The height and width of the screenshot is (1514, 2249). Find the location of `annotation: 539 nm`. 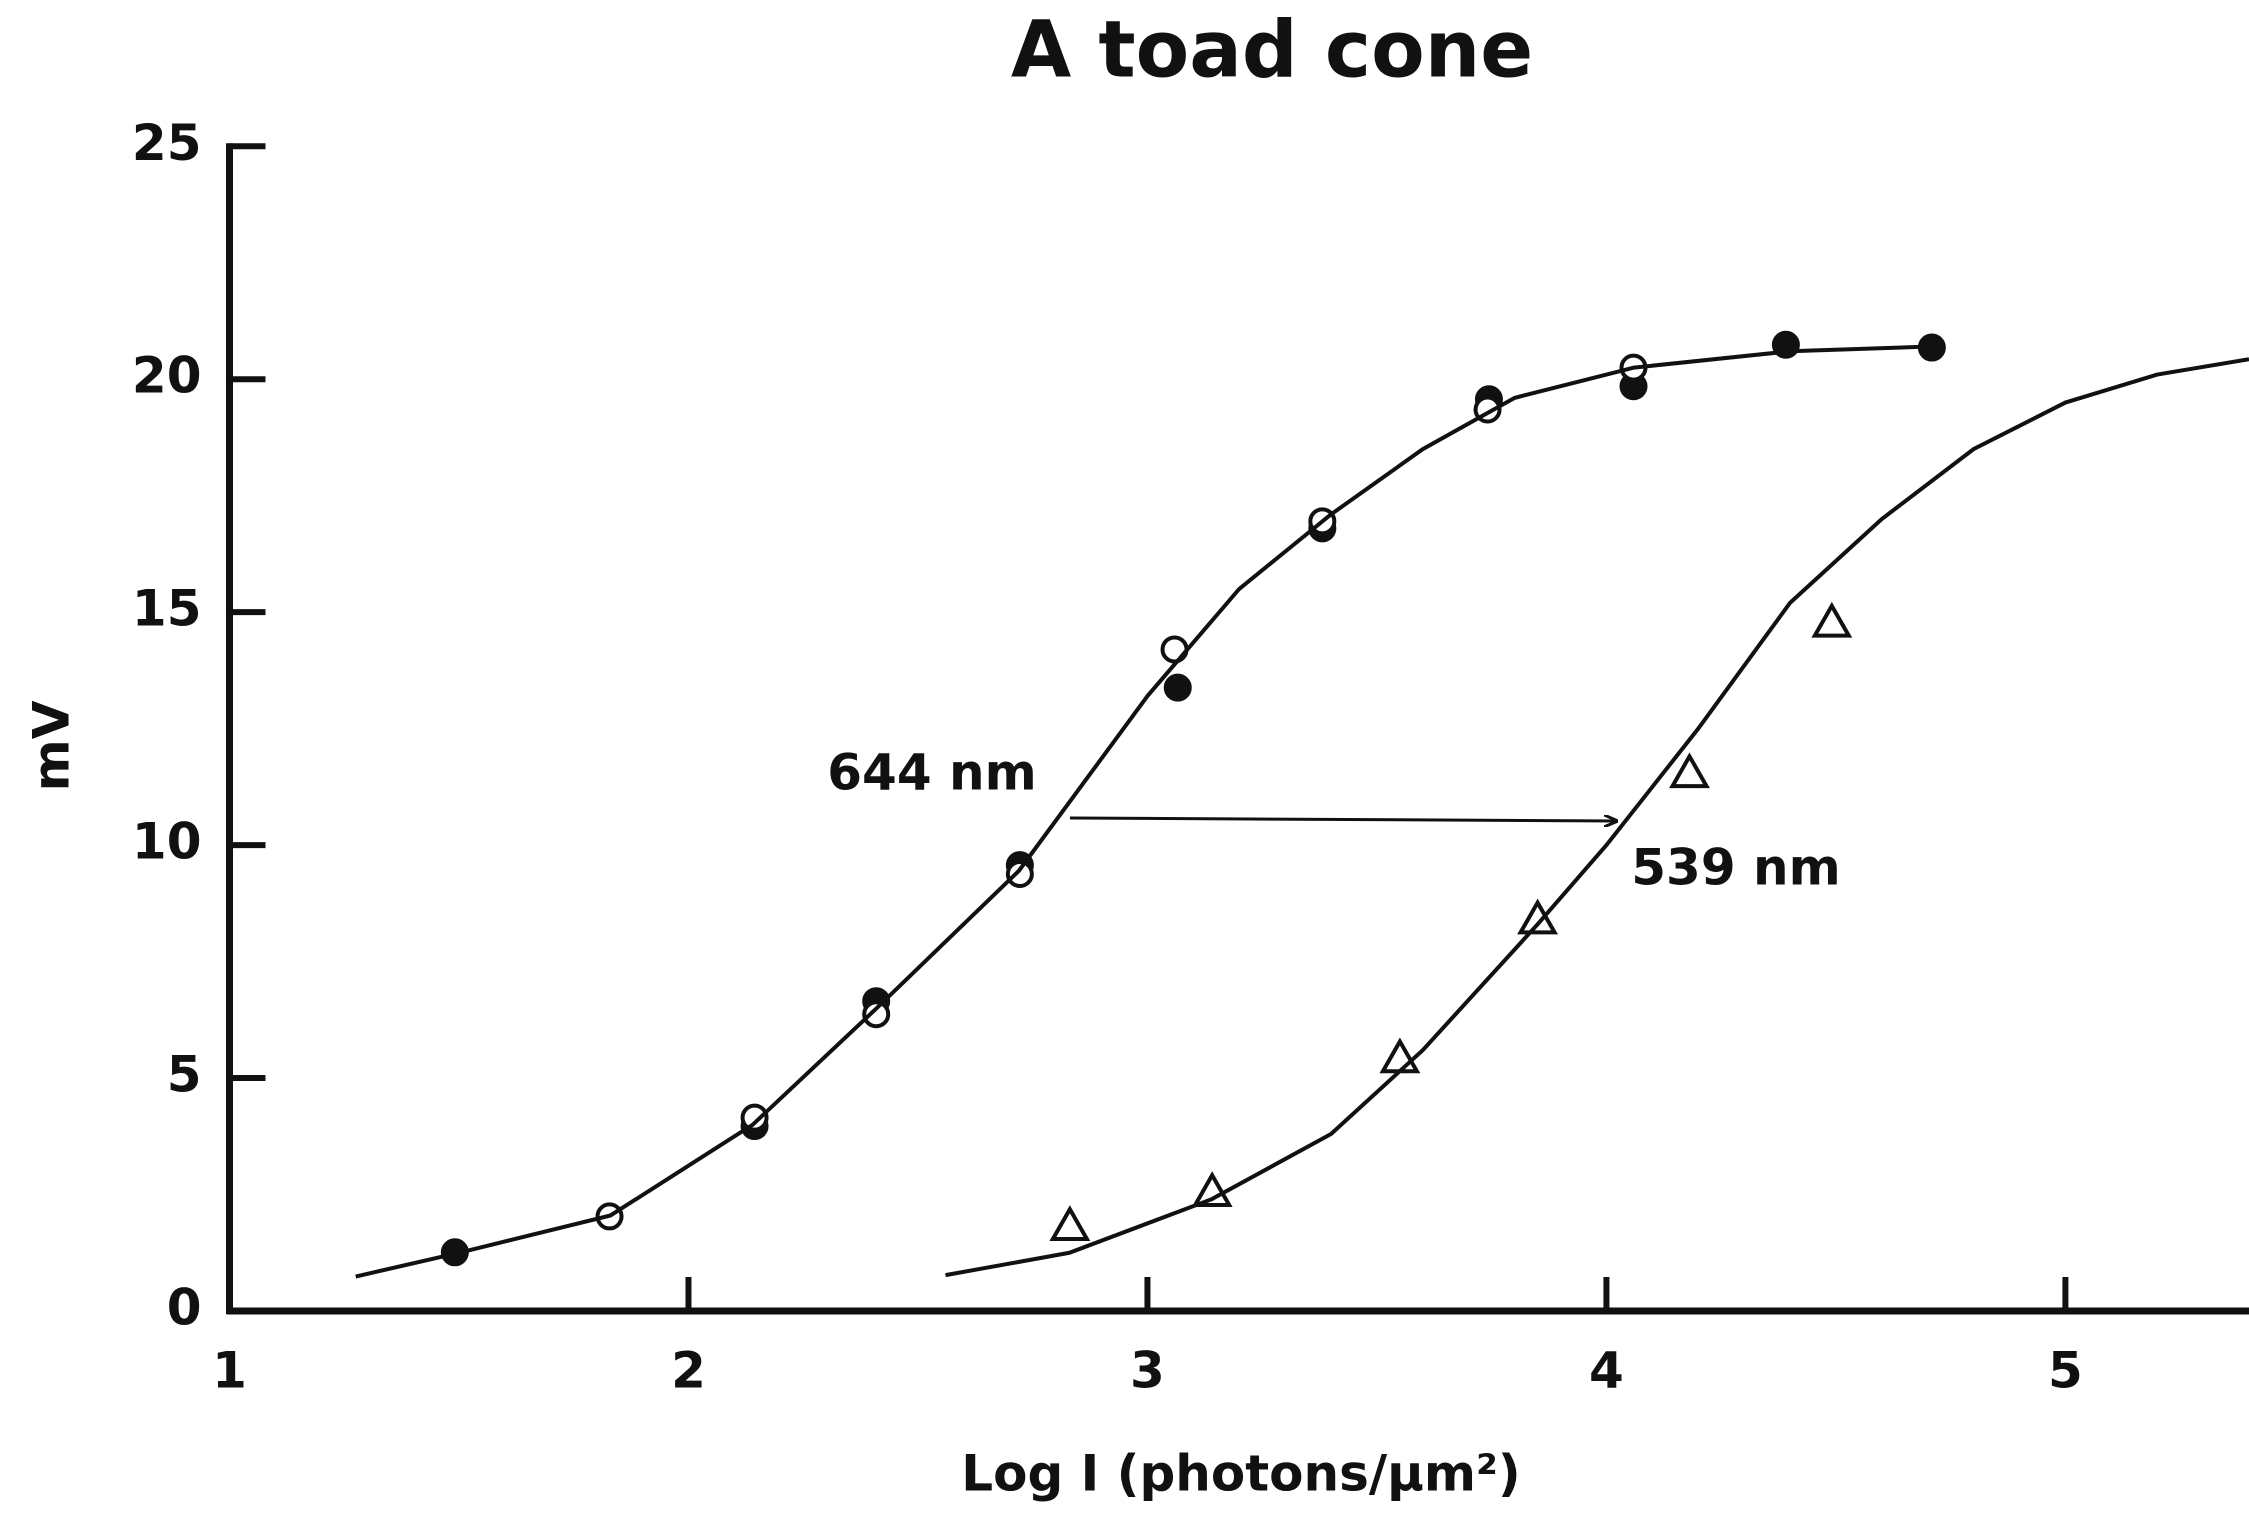

annotation: 539 nm is located at coordinates (1735, 868).